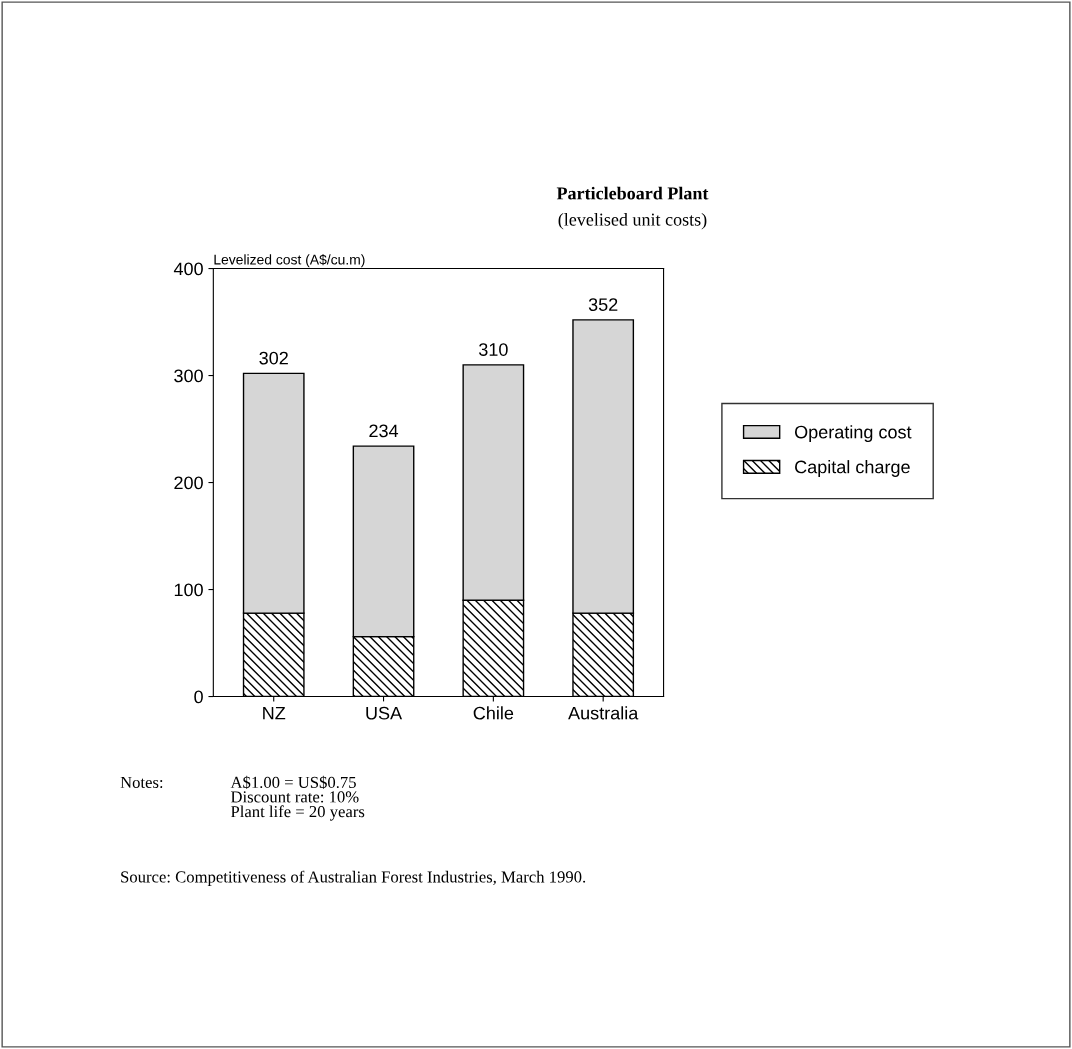 Image resolution: width=1072 pixels, height=1049 pixels. What do you see at coordinates (273, 358) in the screenshot?
I see `total-label: 302` at bounding box center [273, 358].